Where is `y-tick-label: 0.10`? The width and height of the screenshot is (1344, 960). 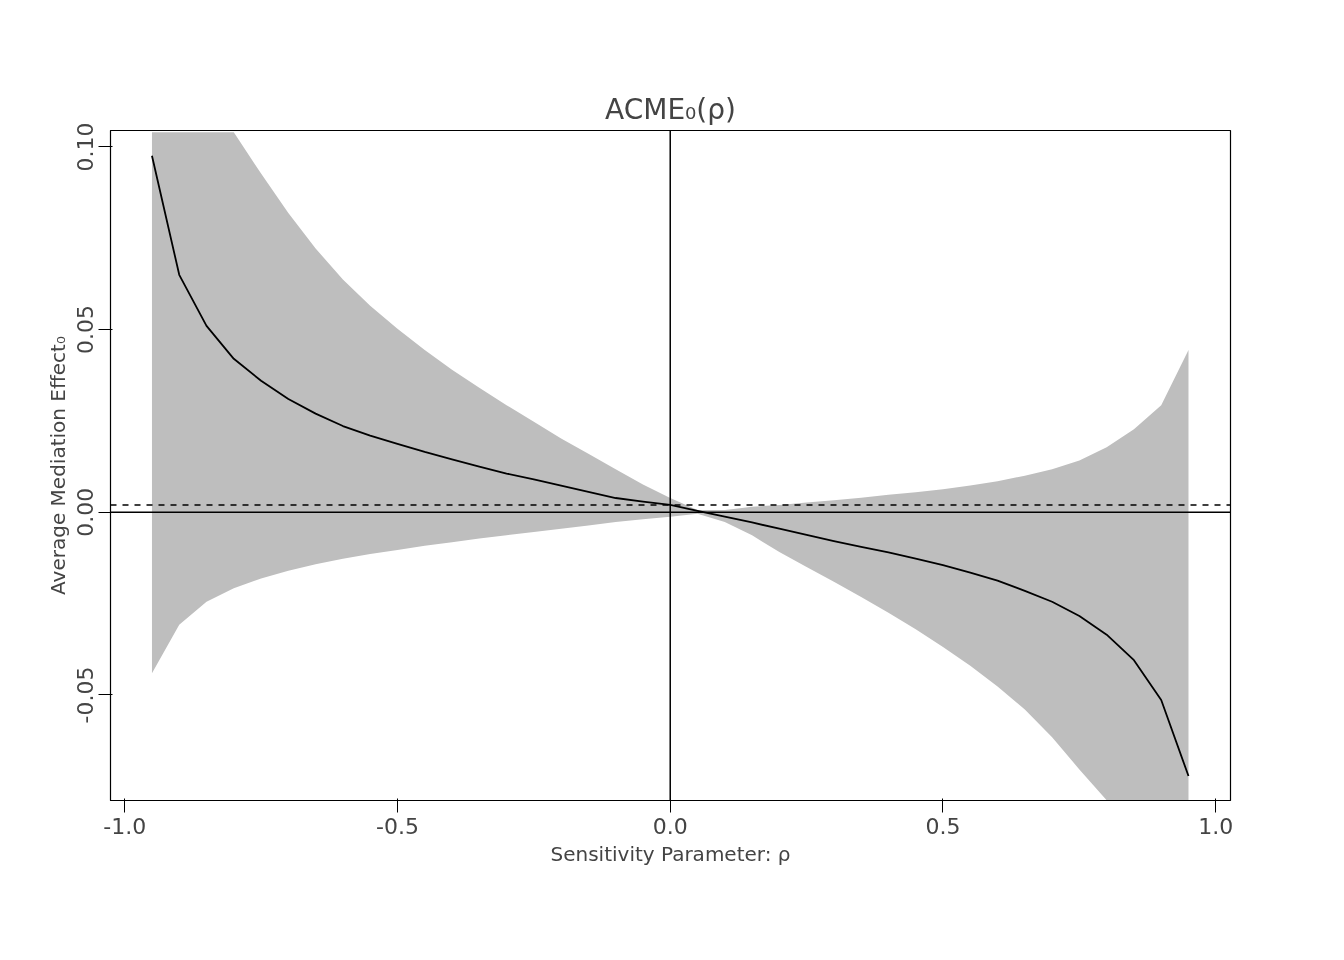 y-tick-label: 0.10 is located at coordinates (86, 147).